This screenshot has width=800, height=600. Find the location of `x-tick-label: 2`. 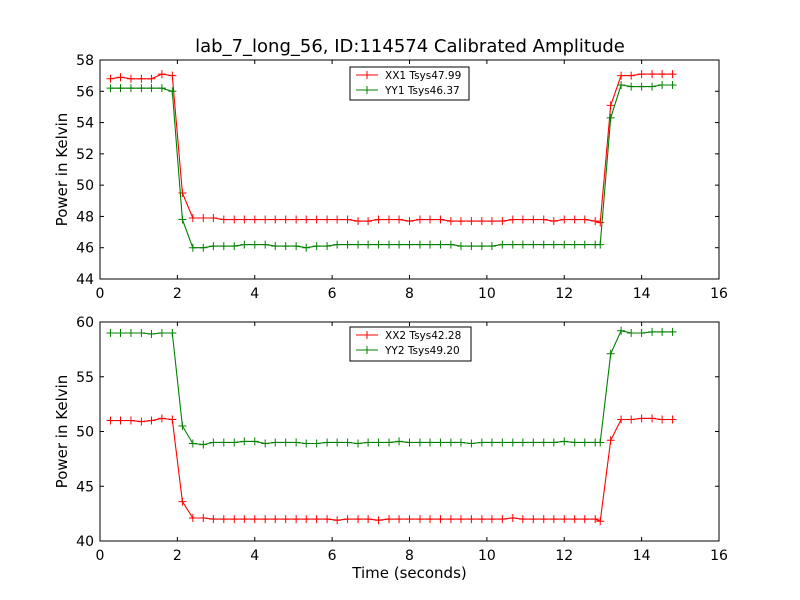

x-tick-label: 2 is located at coordinates (177, 556).